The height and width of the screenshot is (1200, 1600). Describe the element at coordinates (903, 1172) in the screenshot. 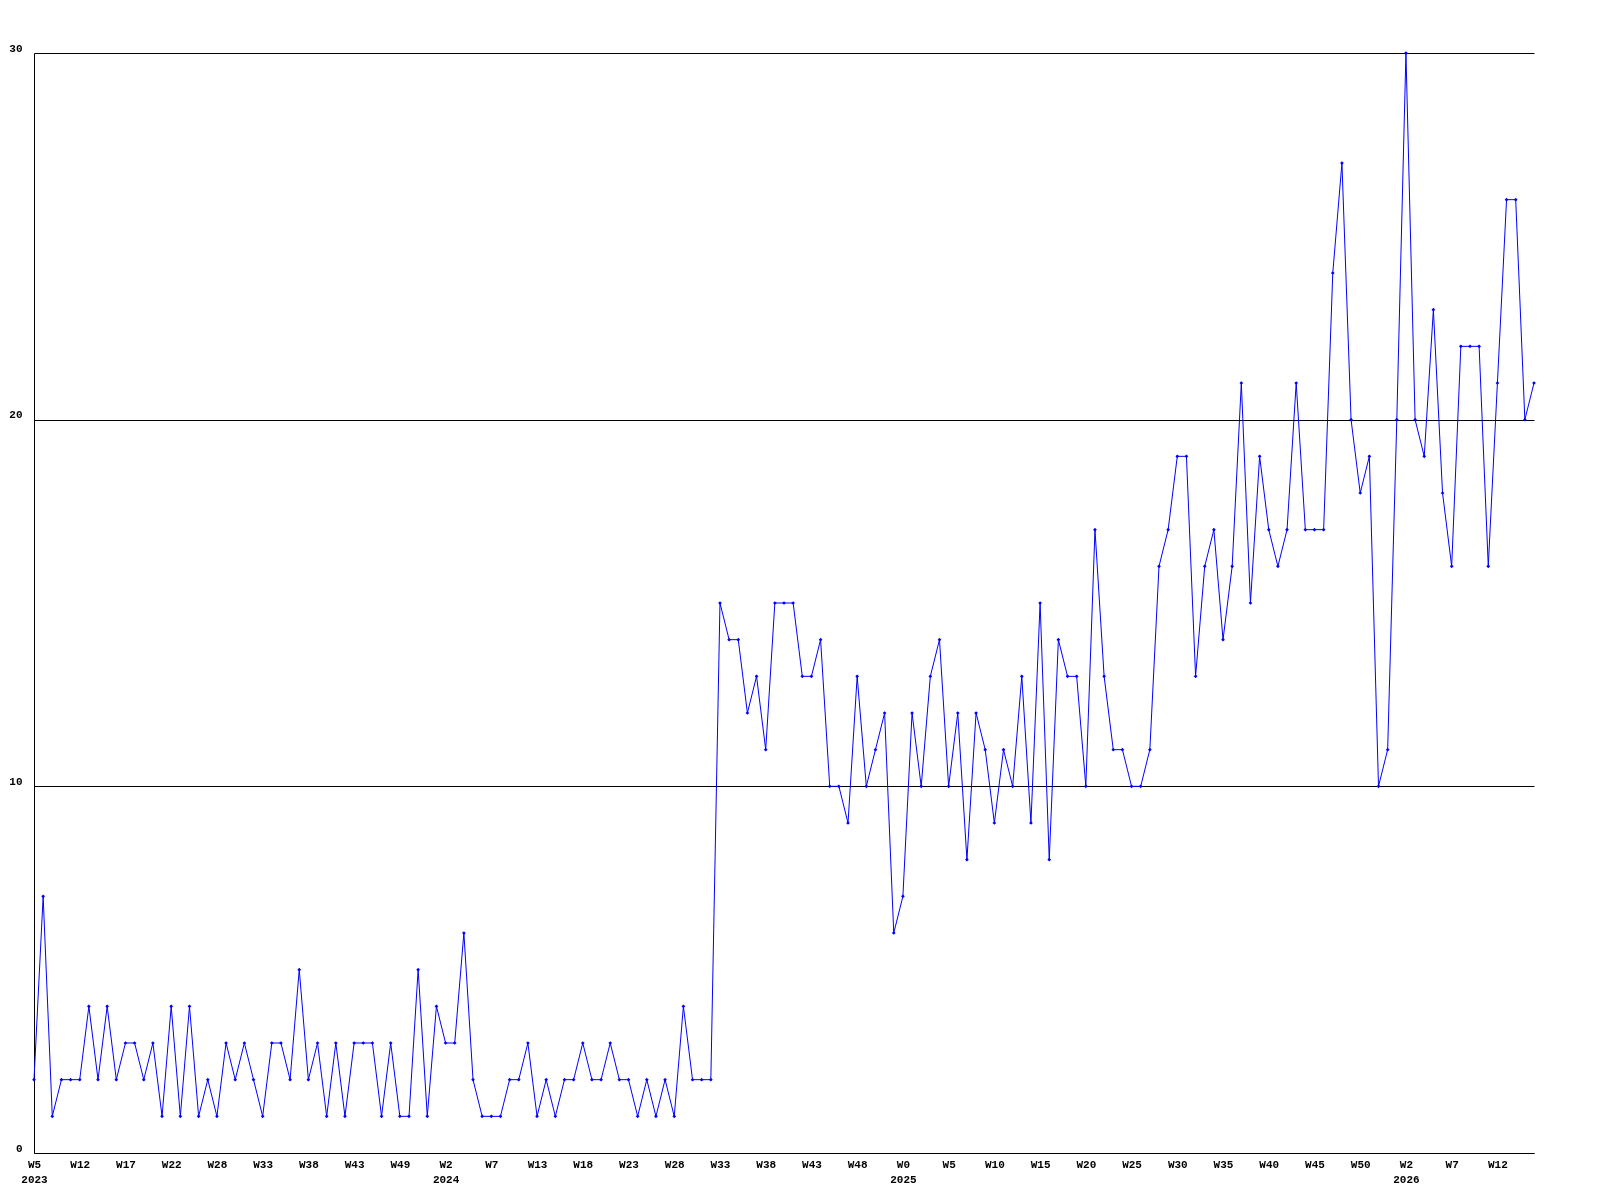

I see `x-tick-label: W0 2025` at that location.